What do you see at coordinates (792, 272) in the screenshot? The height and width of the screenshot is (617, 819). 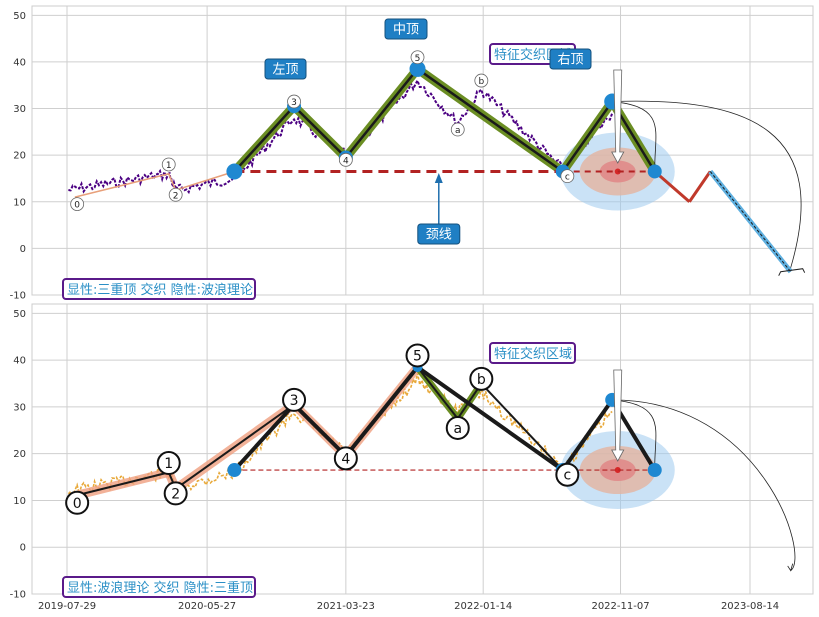 I see `target-bracket` at bounding box center [792, 272].